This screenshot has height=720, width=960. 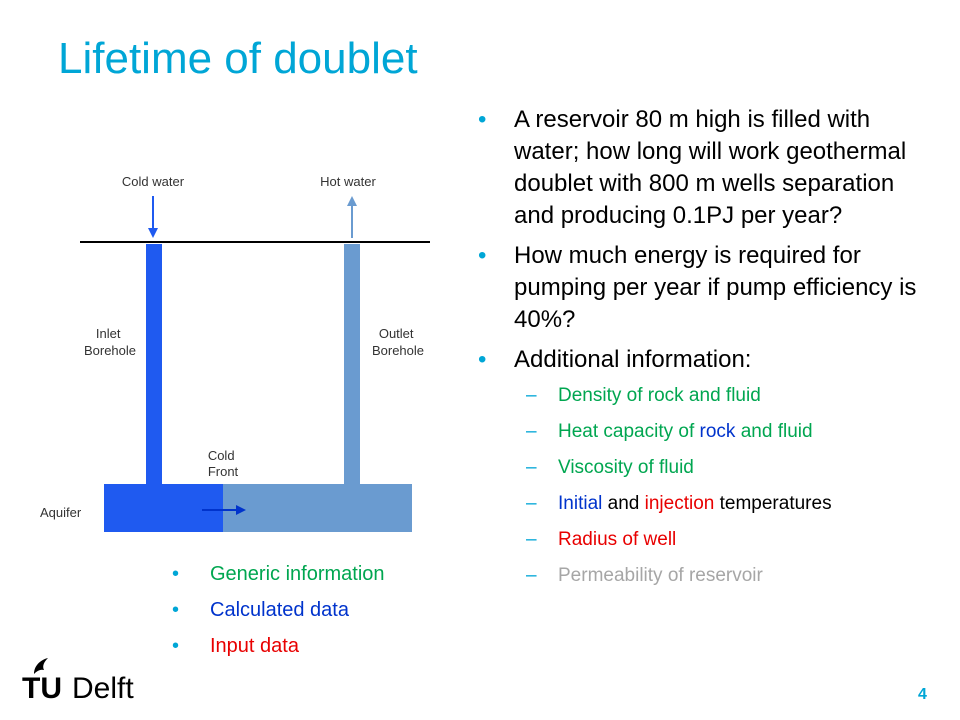 What do you see at coordinates (922, 694) in the screenshot?
I see `page-number: 4` at bounding box center [922, 694].